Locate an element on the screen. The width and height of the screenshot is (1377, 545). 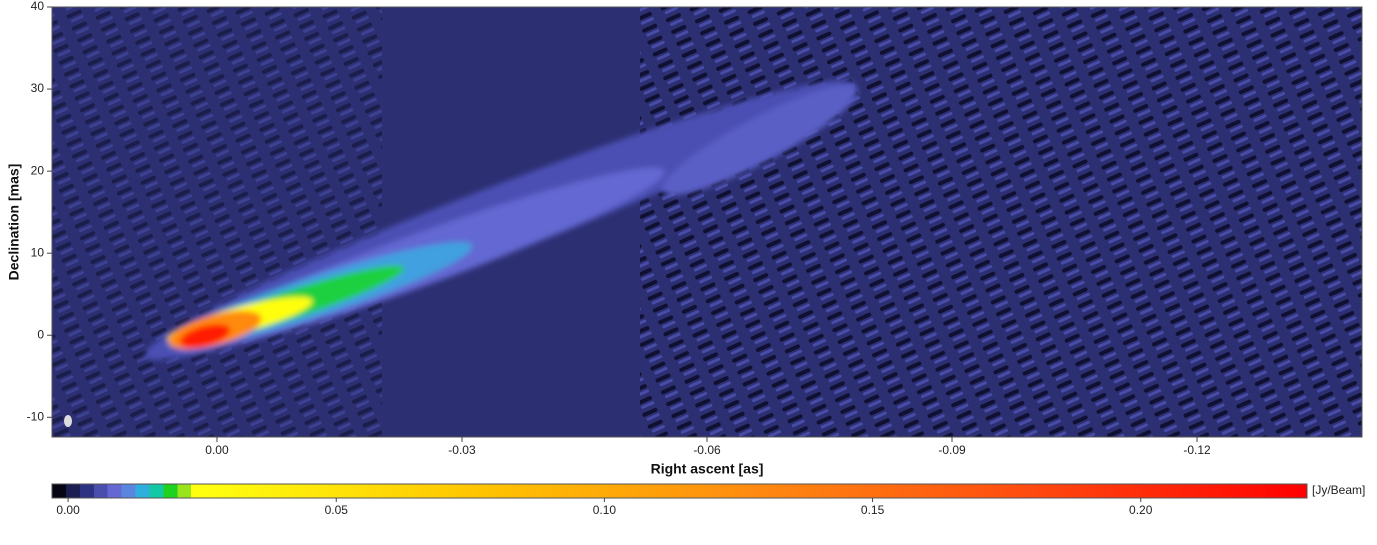
colorbar is located at coordinates (679, 491).